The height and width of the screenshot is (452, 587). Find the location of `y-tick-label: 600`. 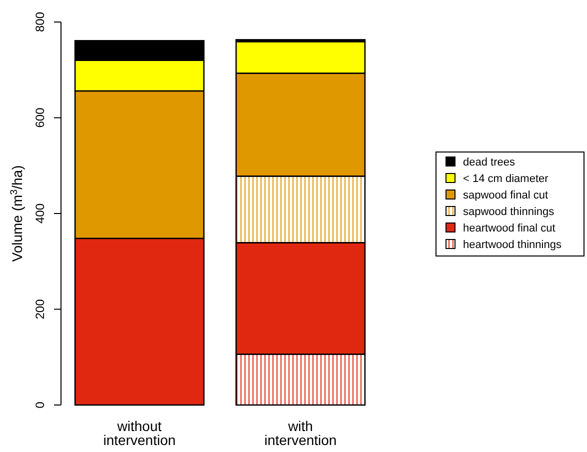

y-tick-label: 600 is located at coordinates (40, 117).